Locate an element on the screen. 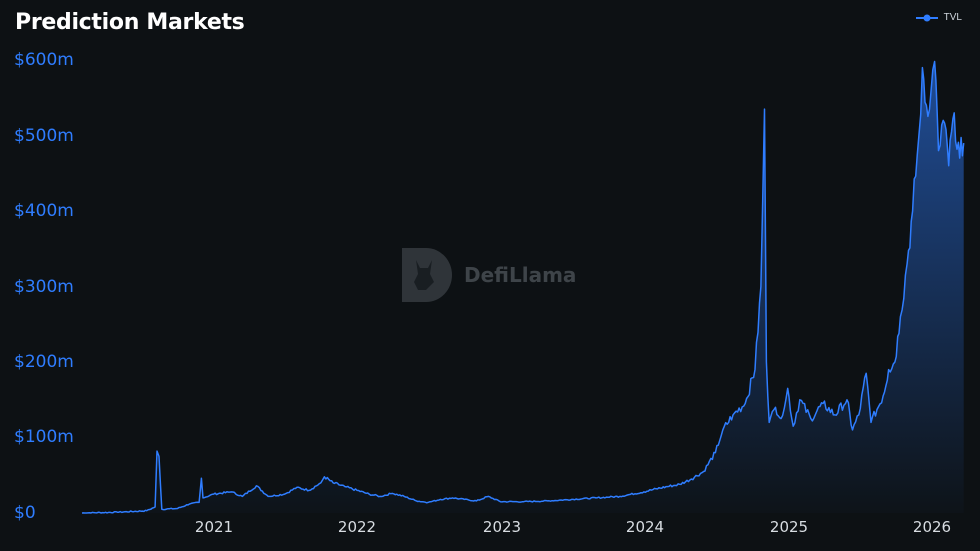  watermark: DefiLlama is located at coordinates (488, 275).